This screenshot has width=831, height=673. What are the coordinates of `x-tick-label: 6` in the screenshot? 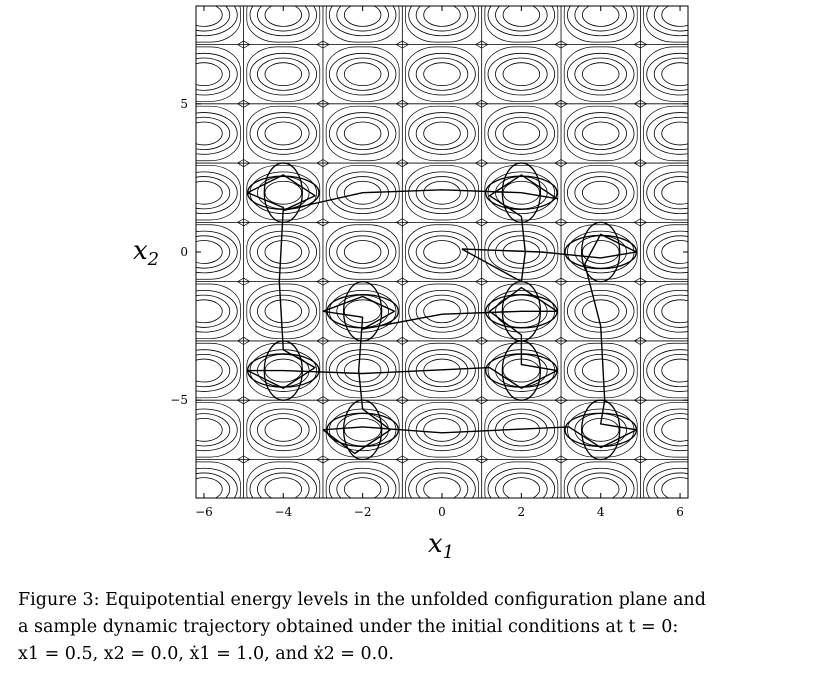 It's located at (680, 512).